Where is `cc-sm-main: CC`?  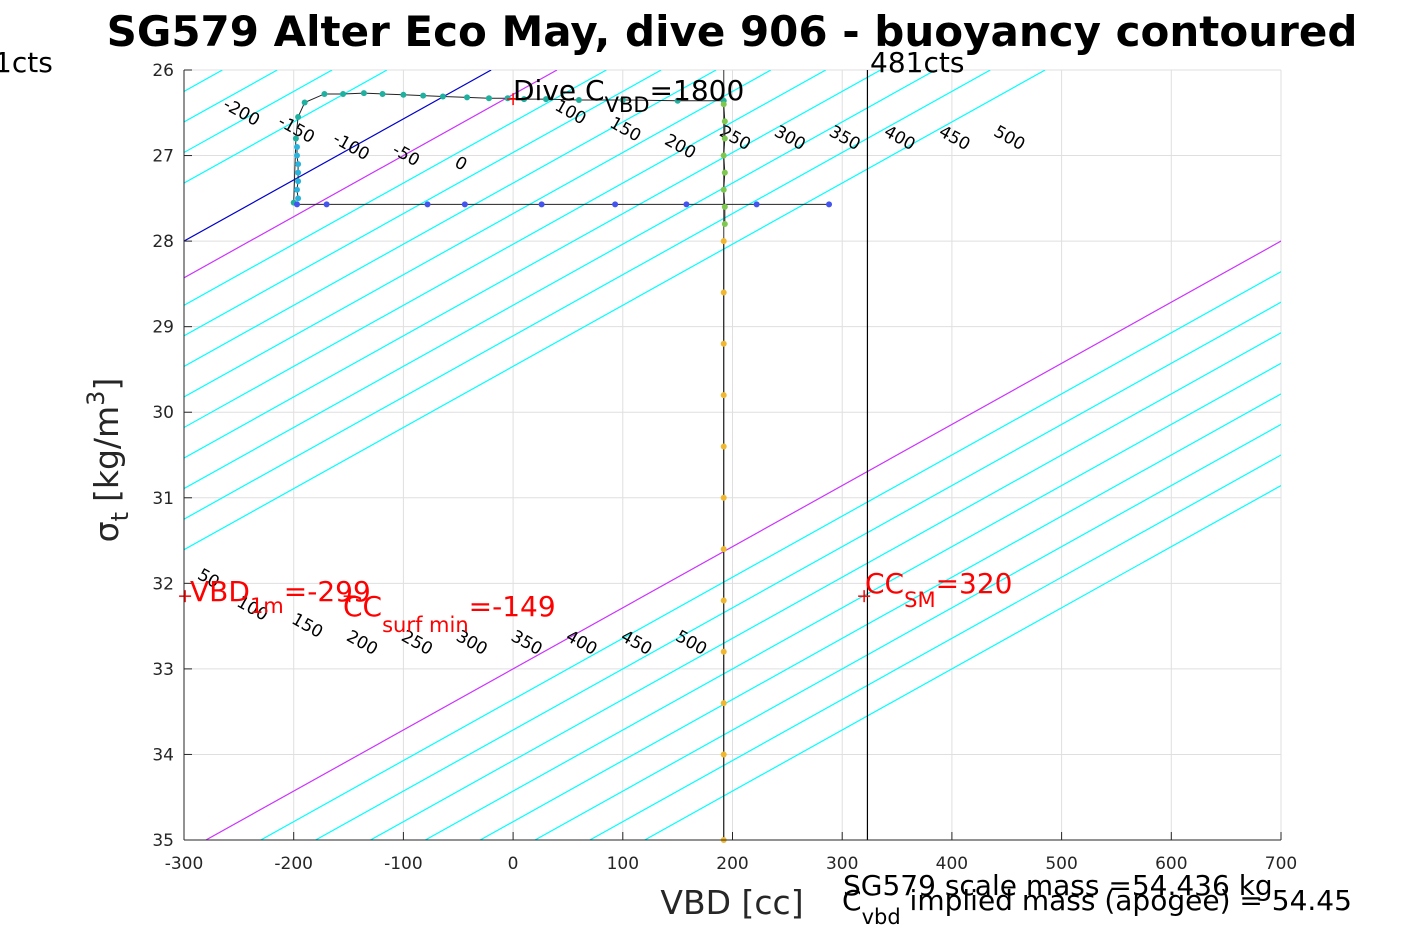
cc-sm-main: CC is located at coordinates (884, 583).